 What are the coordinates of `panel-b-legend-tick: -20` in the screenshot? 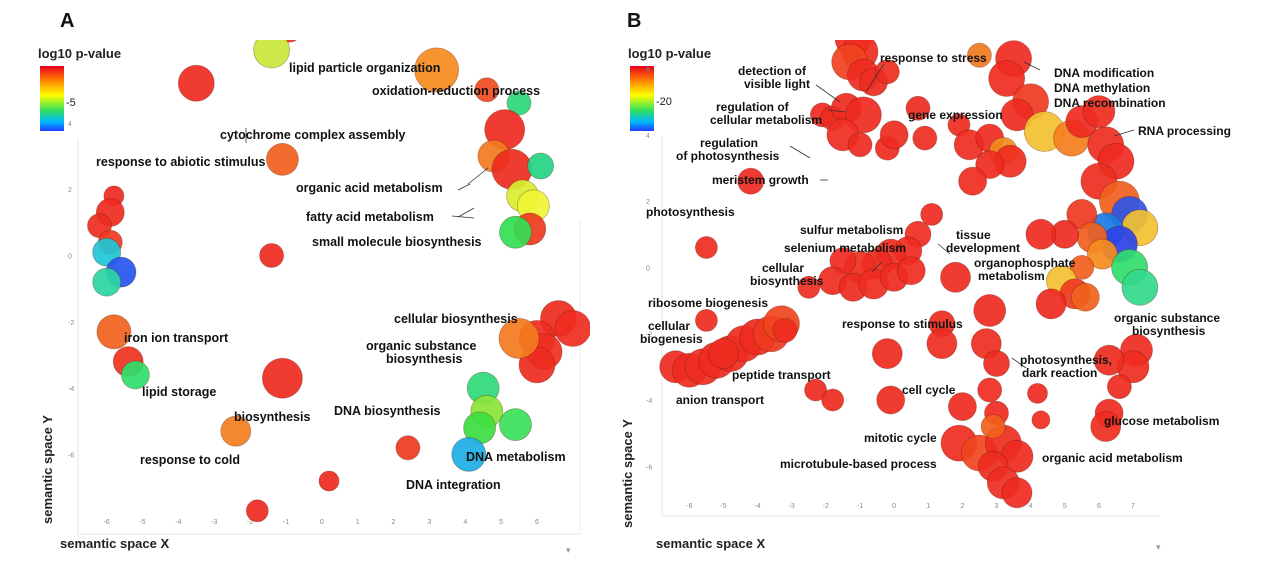 It's located at (664, 102).